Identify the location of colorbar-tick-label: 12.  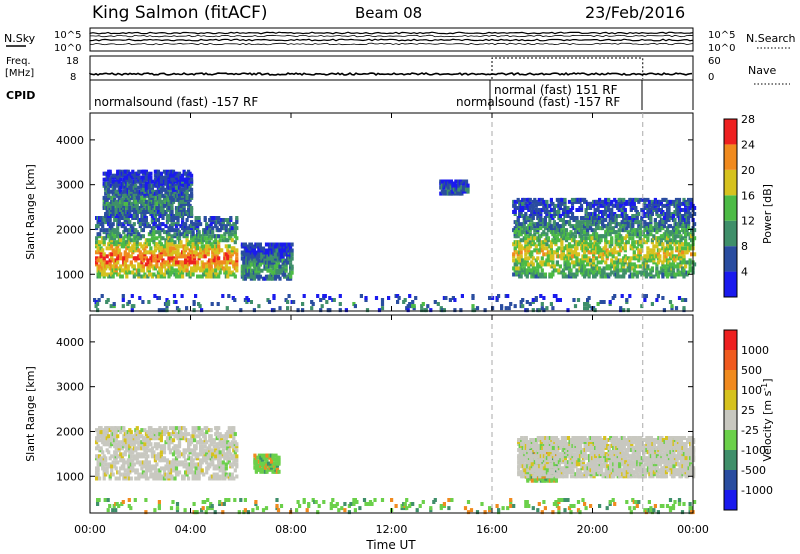
(748, 221).